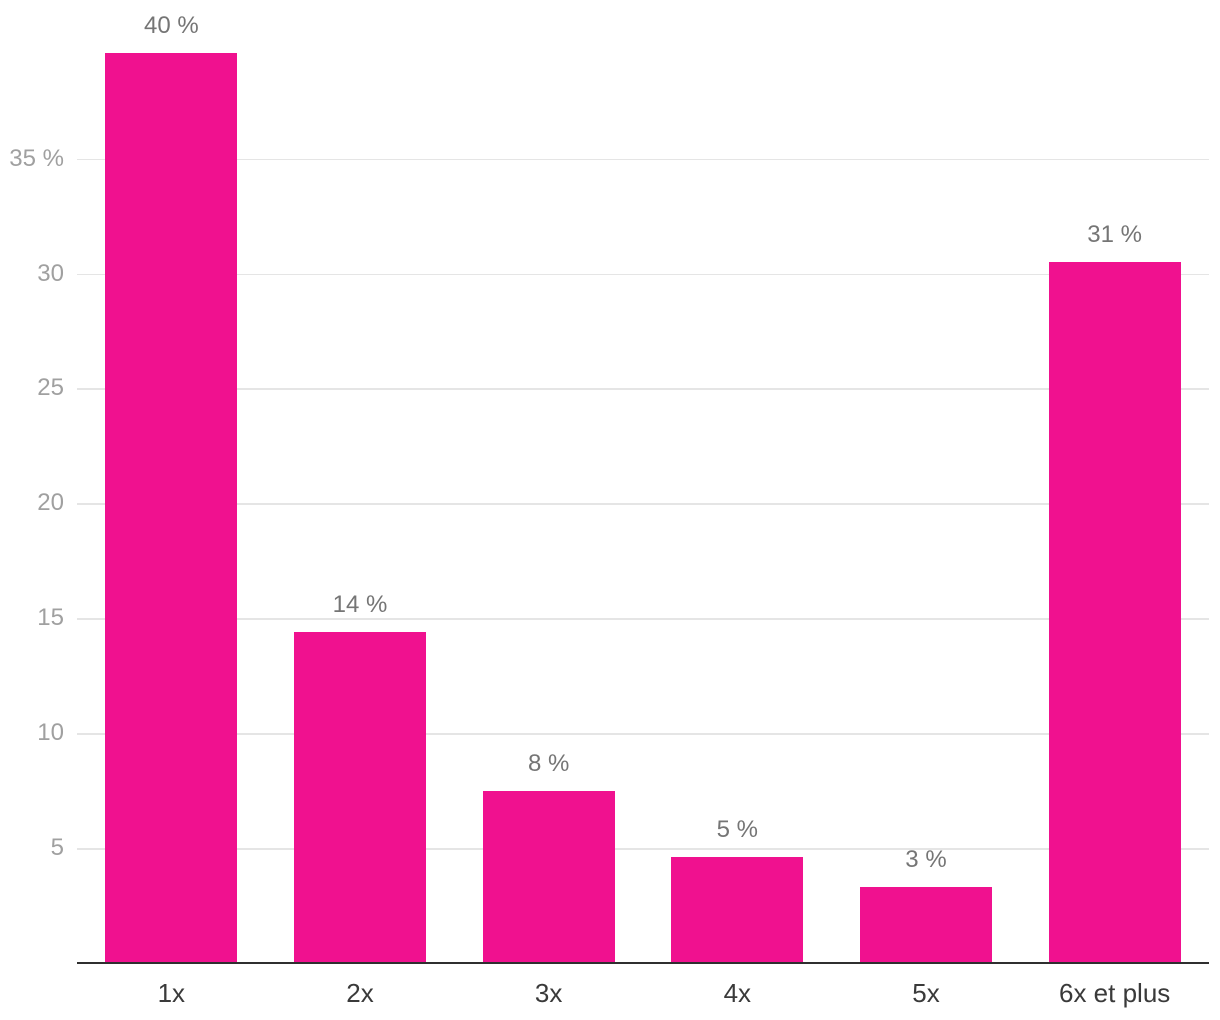  Describe the element at coordinates (57, 848) in the screenshot. I see `y-axis-tick-label: 5` at that location.